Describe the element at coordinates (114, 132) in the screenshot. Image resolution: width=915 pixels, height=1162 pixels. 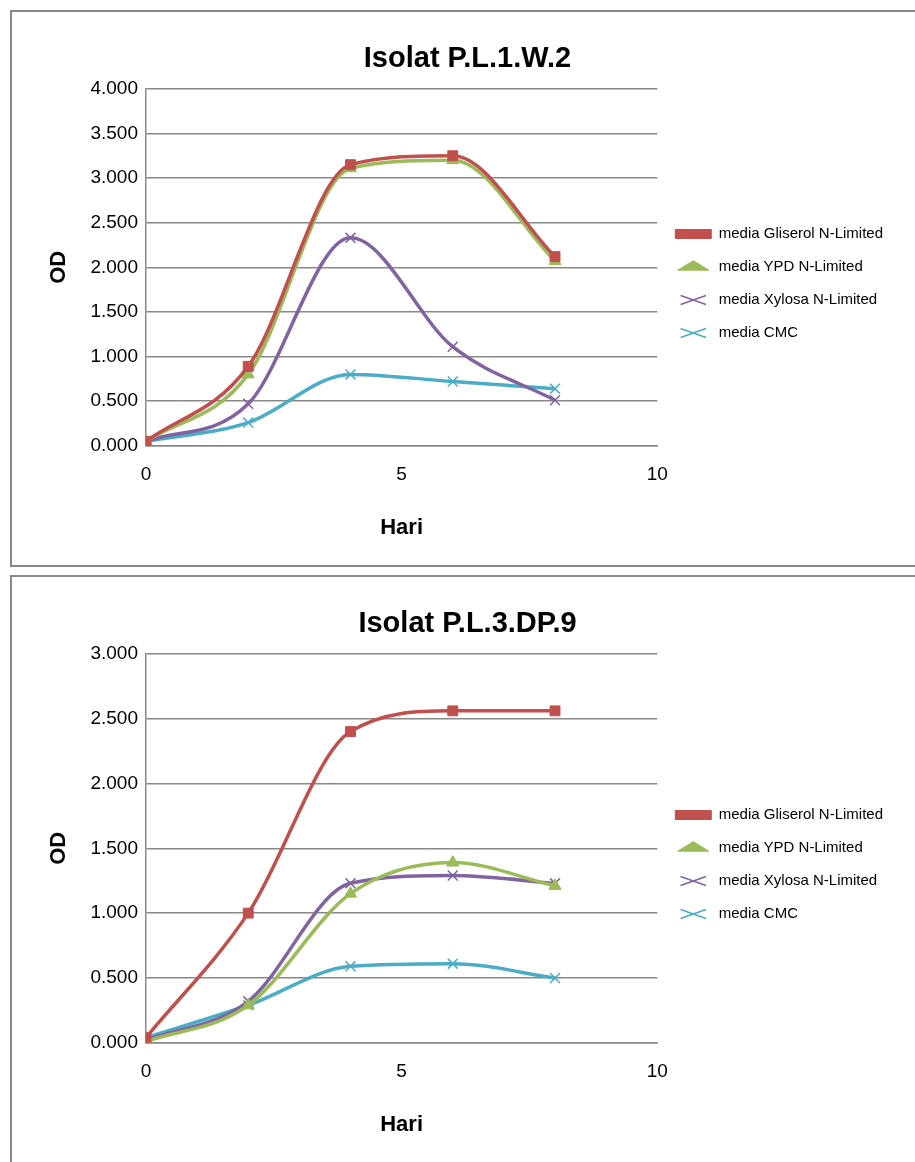
I see `y-tick-label: 3.500` at that location.